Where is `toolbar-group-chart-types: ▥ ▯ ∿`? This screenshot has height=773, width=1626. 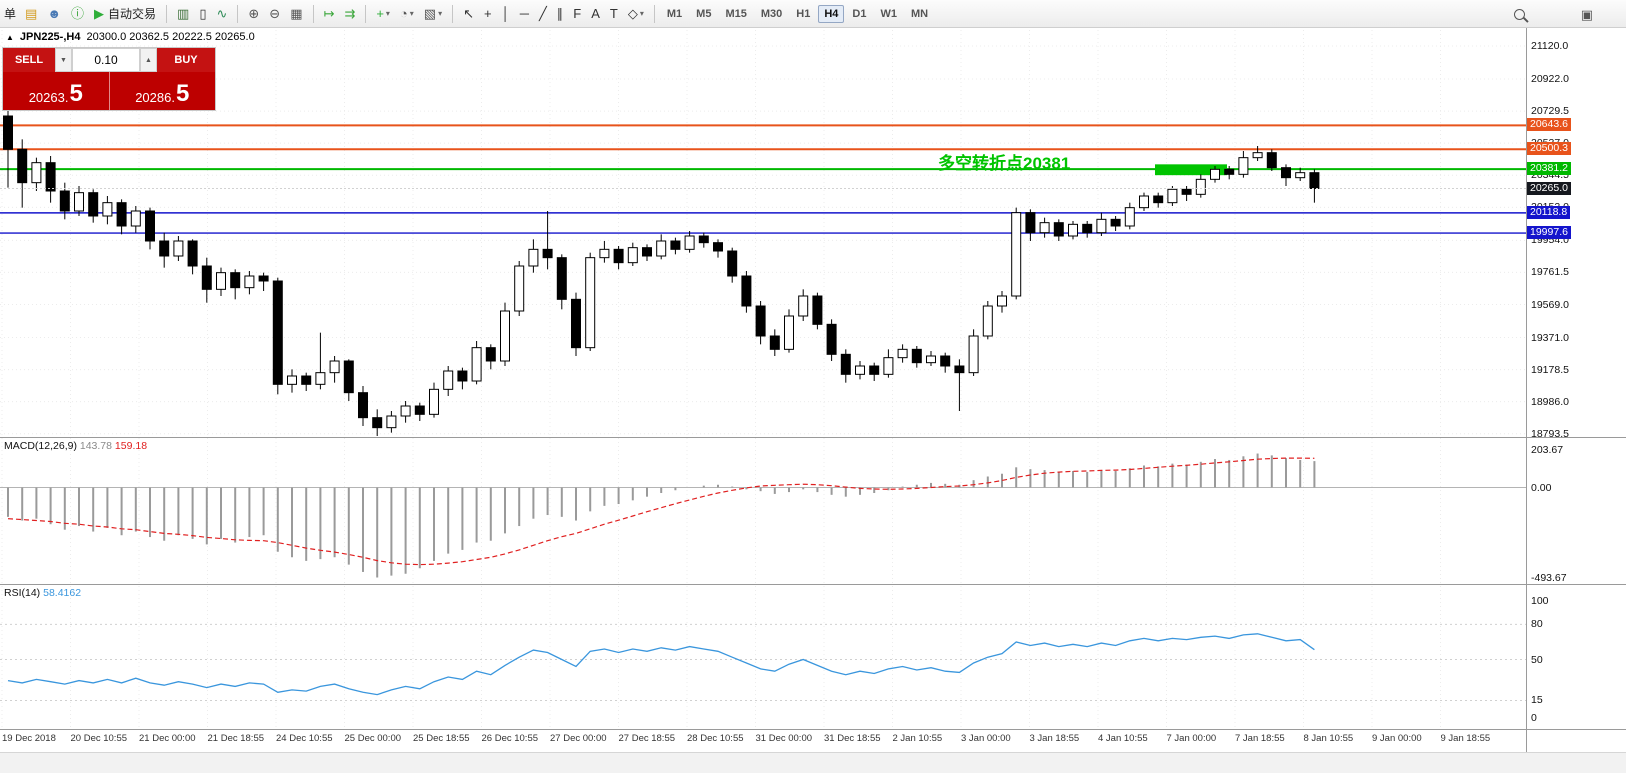 toolbar-group-chart-types: ▥ ▯ ∿ is located at coordinates (202, 14).